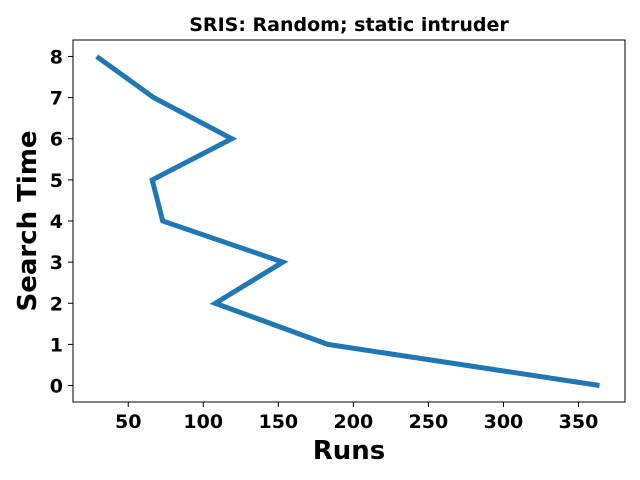 This screenshot has width=640, height=480. Describe the element at coordinates (349, 25) in the screenshot. I see `chart-title: SRIS: Random; static intruder` at that location.